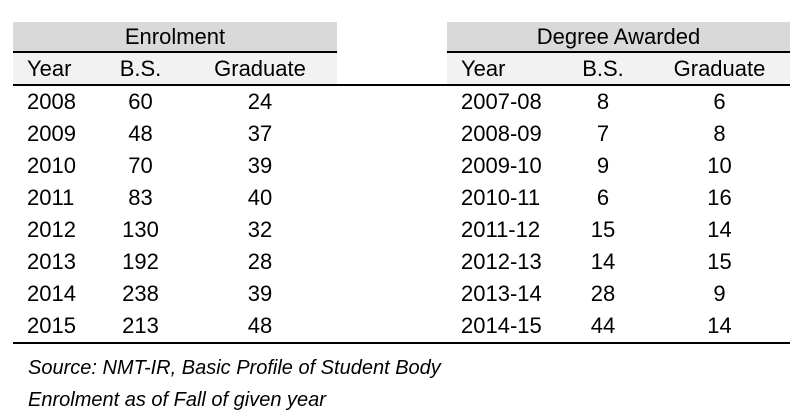  What do you see at coordinates (401, 343) in the screenshot?
I see `table-bottom-rule` at bounding box center [401, 343].